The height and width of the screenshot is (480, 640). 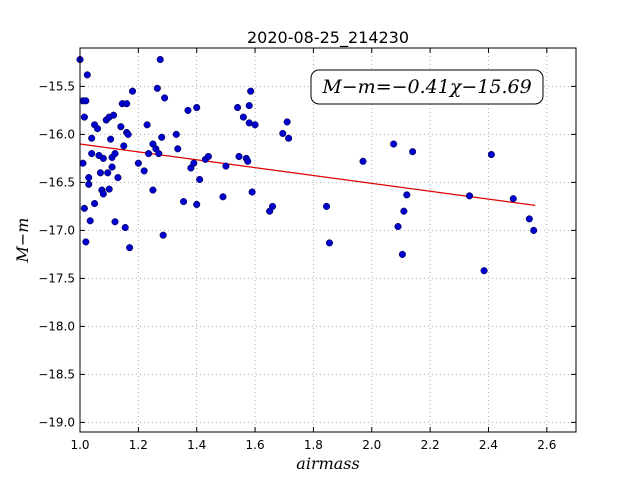 I want to click on y-tick-label: −18.0, so click(x=56, y=326).